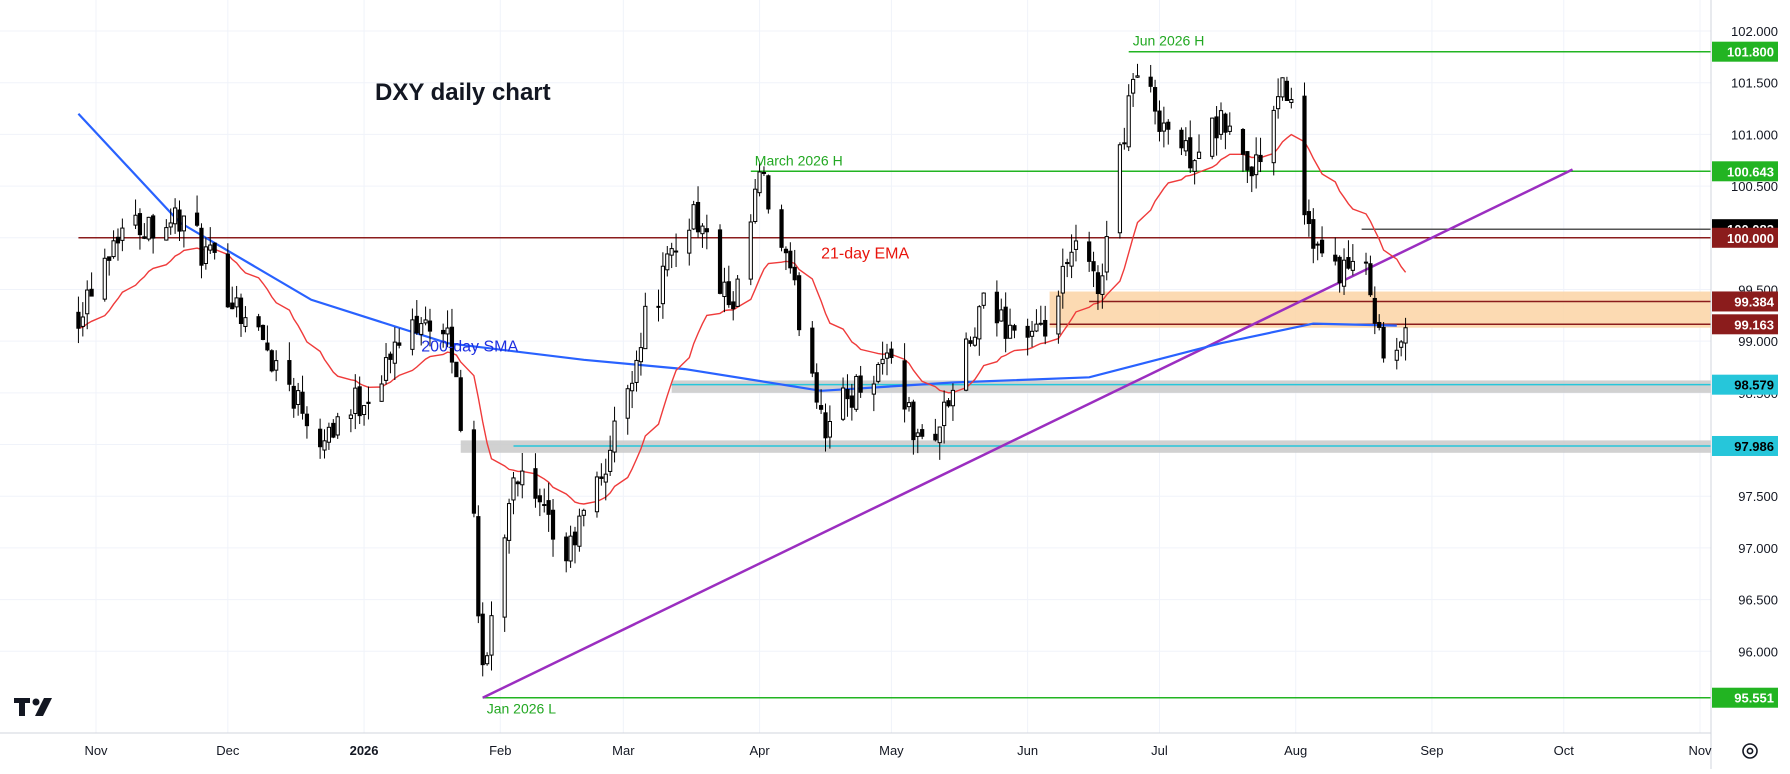 The image size is (1790, 774). What do you see at coordinates (1169, 41) in the screenshot?
I see `annotation-label: Jun 2026 H` at bounding box center [1169, 41].